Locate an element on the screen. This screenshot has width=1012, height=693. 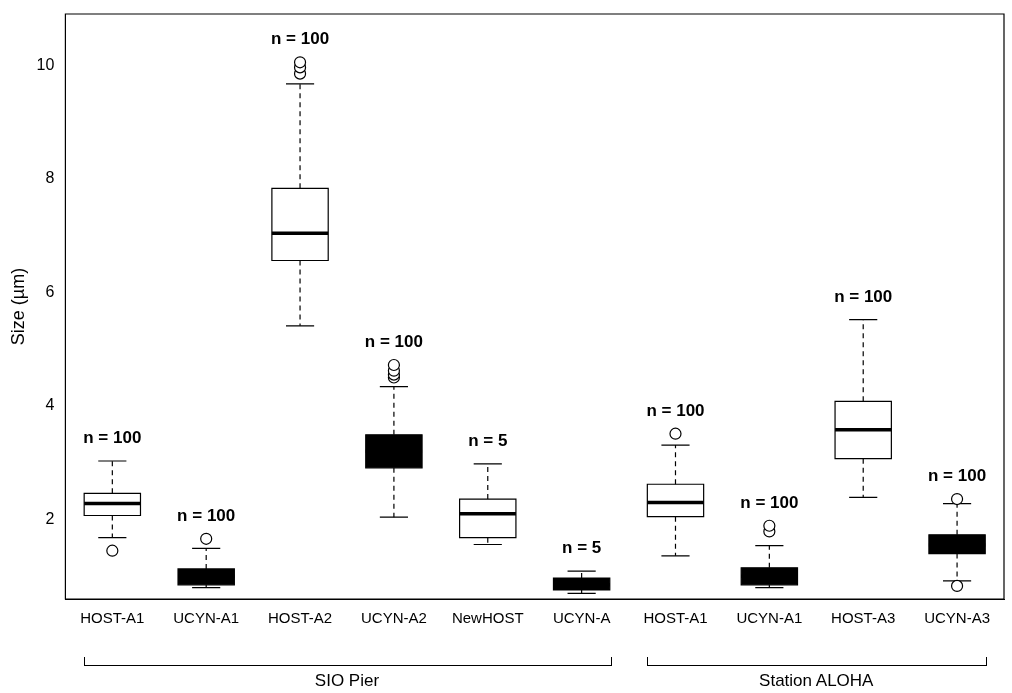
y-tick-label: 6 is located at coordinates (50, 291).